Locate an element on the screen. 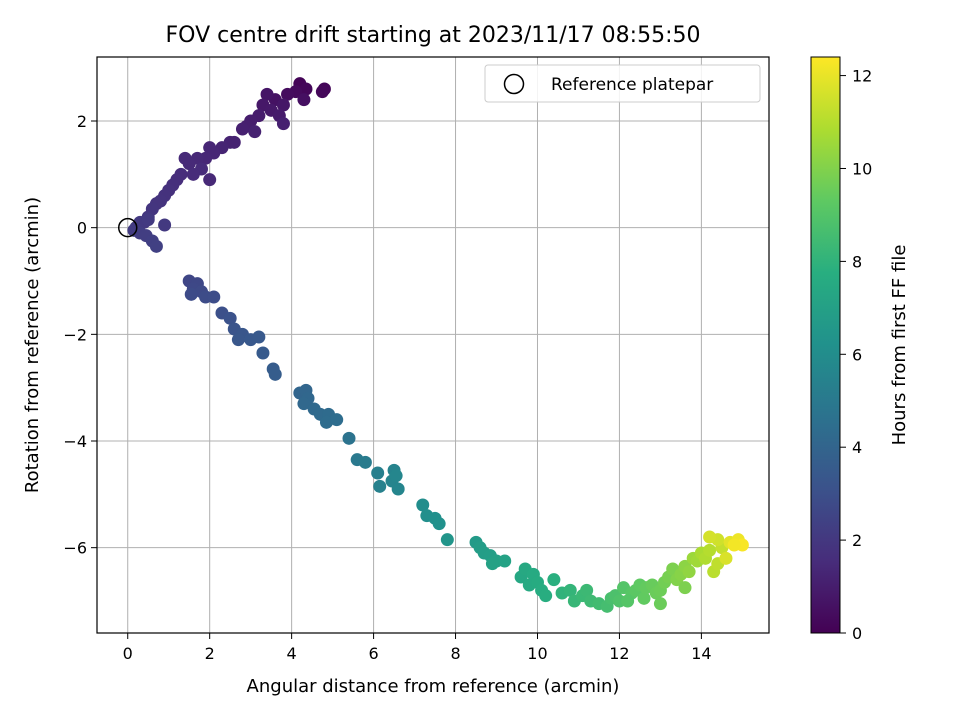 The height and width of the screenshot is (720, 960). x-tick-label: 4 is located at coordinates (292, 653).